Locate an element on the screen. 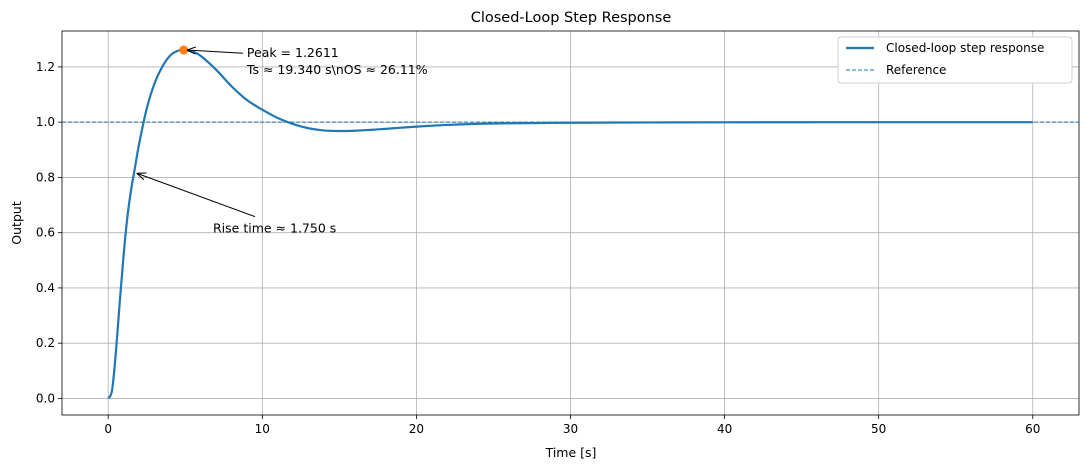 The image size is (1089, 470). y-tick-label: 0.2 is located at coordinates (45, 343).